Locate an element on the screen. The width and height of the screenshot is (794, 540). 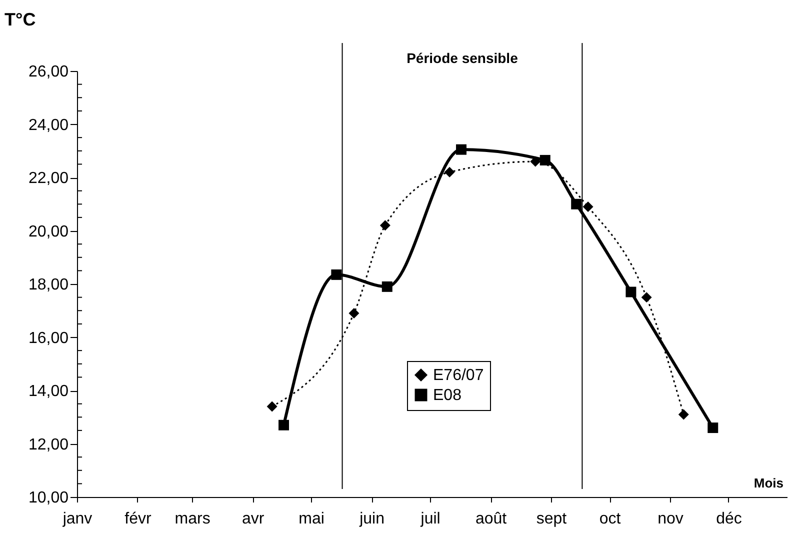
y-tick-label: 10,00 is located at coordinates (48, 498).